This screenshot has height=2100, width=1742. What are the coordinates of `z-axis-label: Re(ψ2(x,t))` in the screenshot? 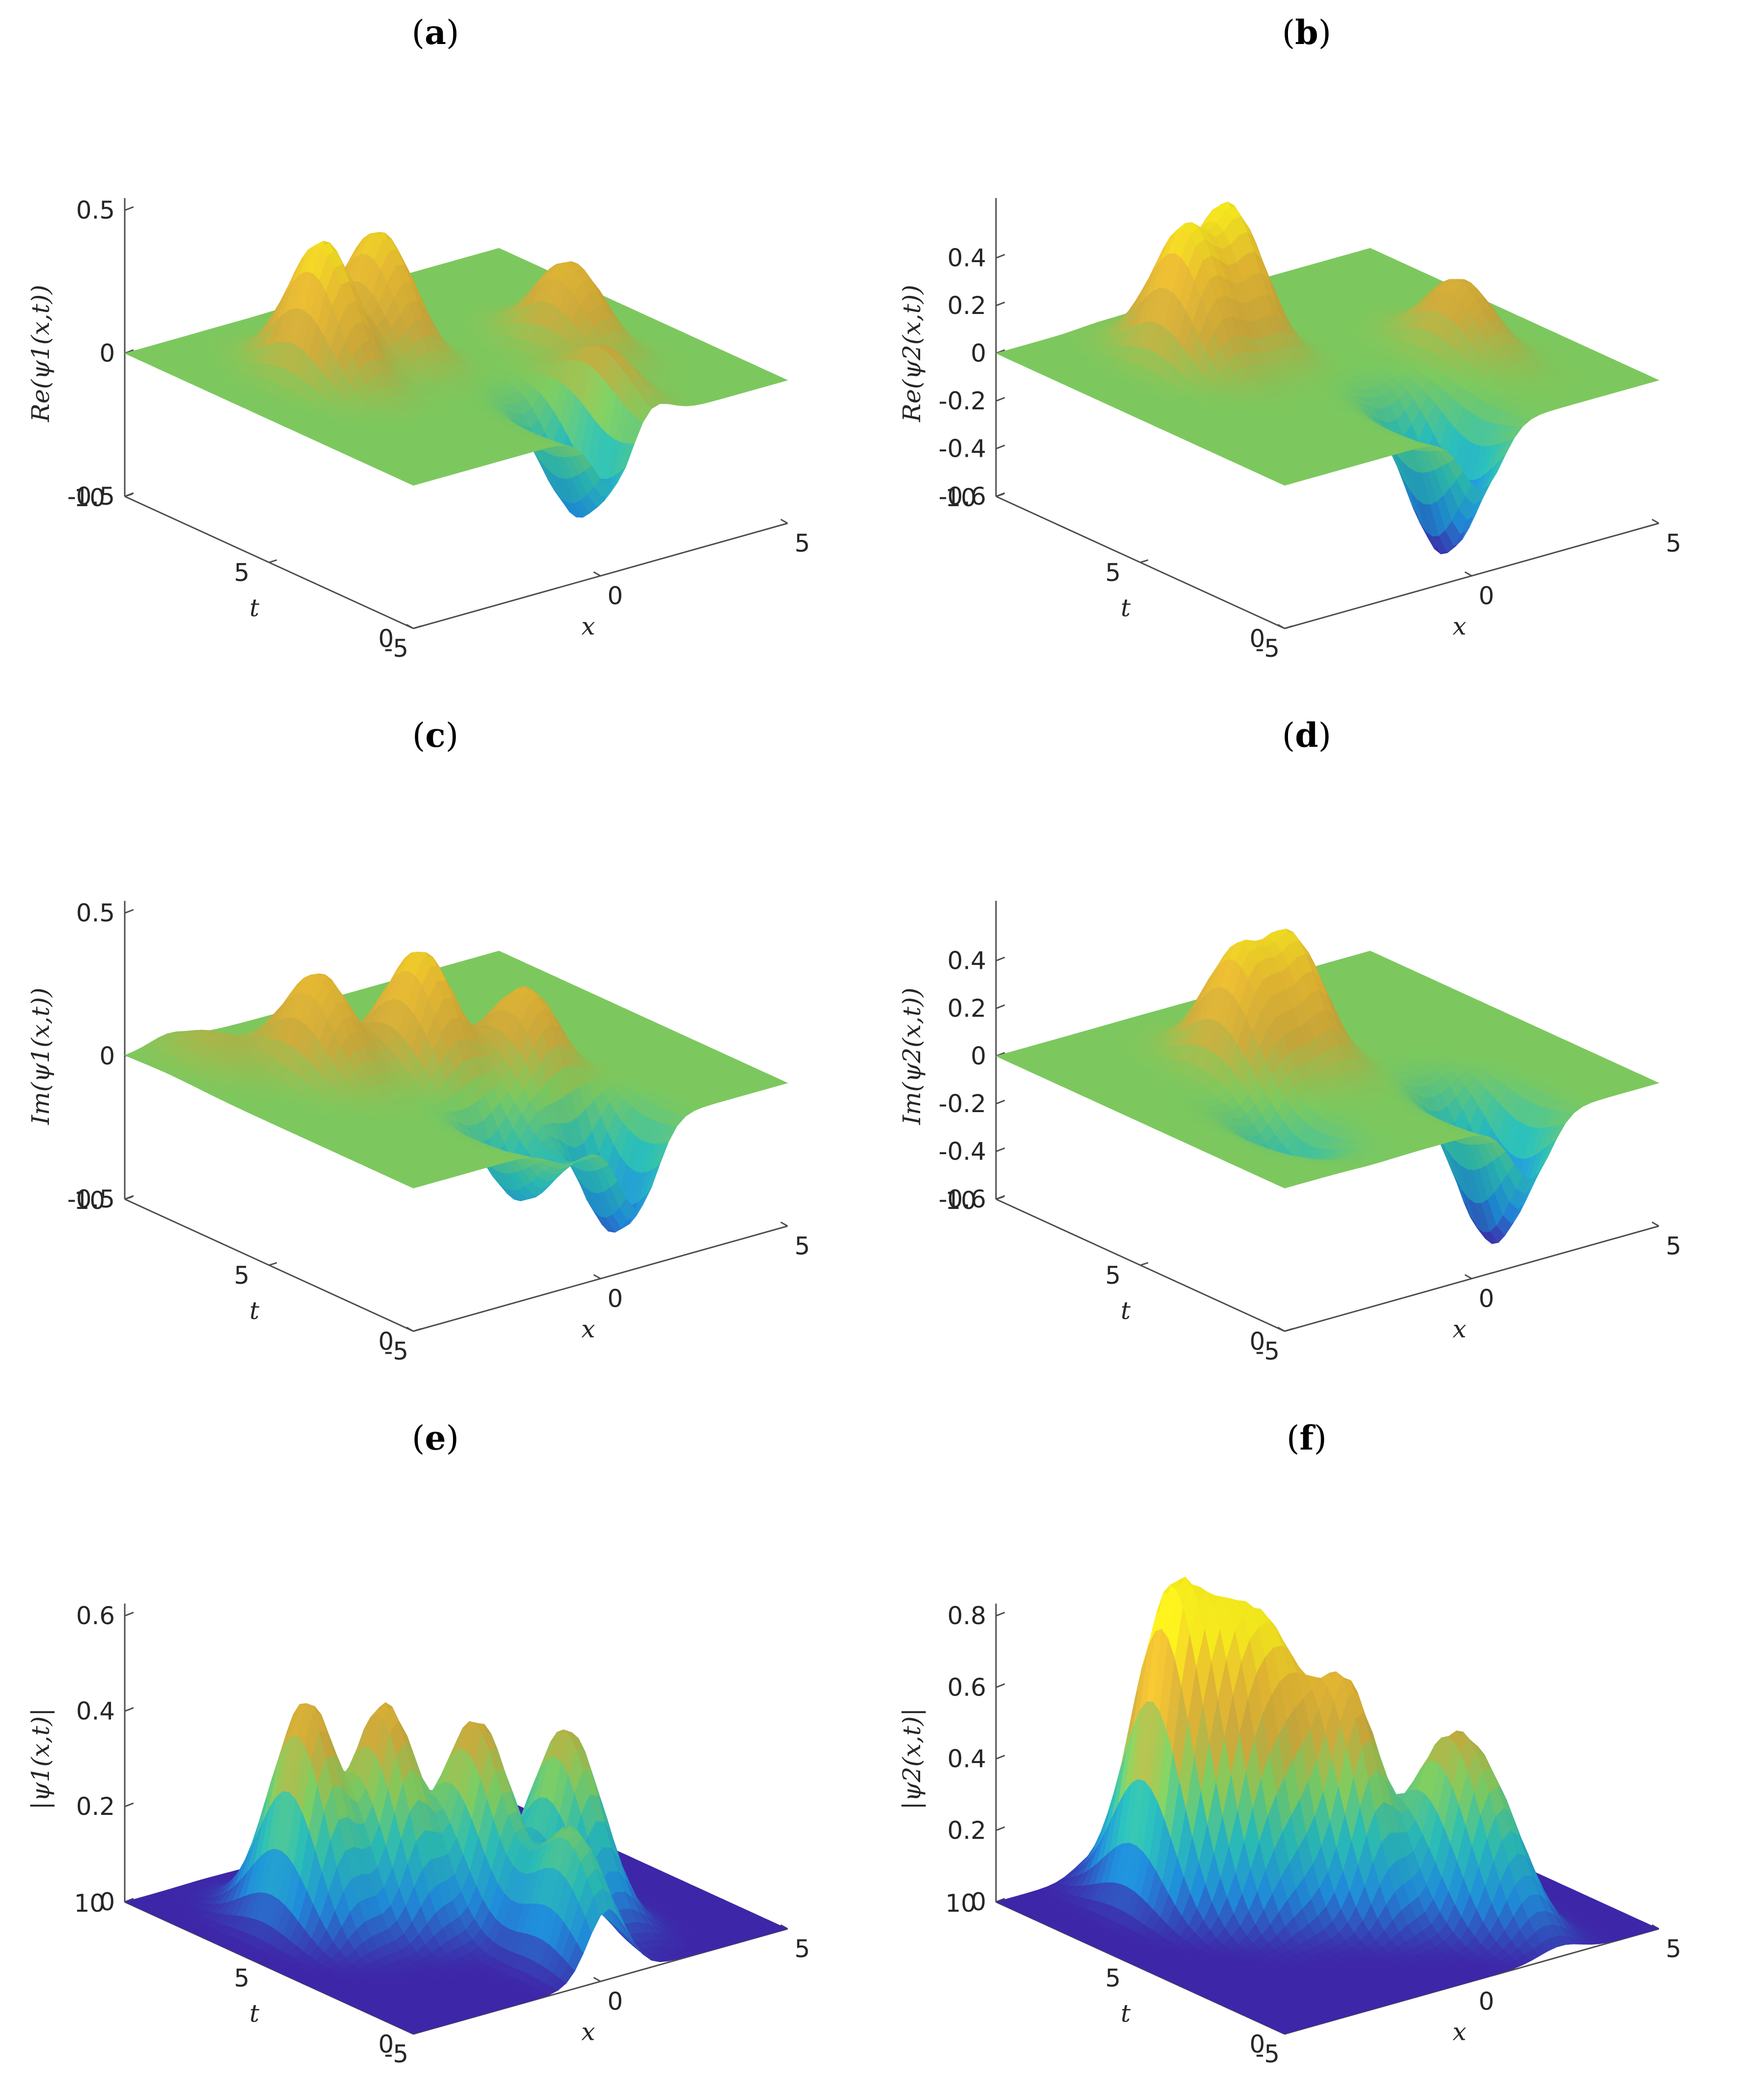 It's located at (912, 354).